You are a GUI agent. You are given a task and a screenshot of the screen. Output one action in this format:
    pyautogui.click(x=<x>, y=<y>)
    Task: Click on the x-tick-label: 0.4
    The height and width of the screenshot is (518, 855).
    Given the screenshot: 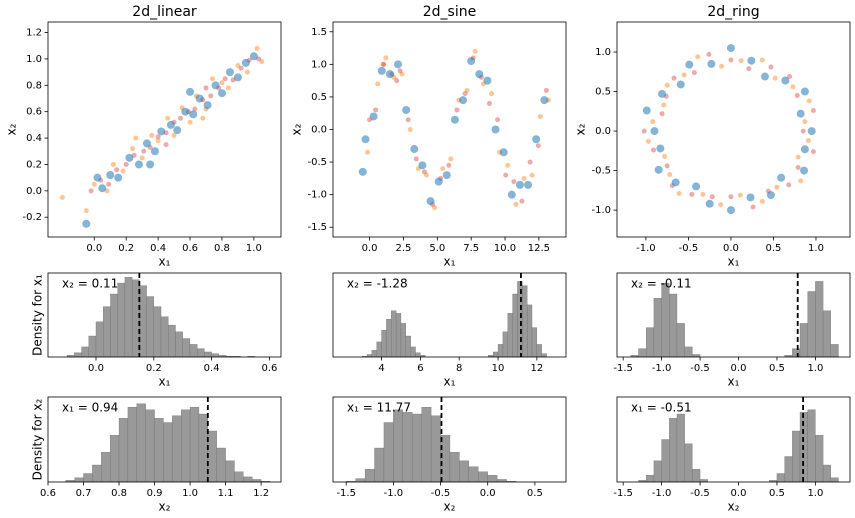 What is the action you would take?
    pyautogui.click(x=212, y=368)
    